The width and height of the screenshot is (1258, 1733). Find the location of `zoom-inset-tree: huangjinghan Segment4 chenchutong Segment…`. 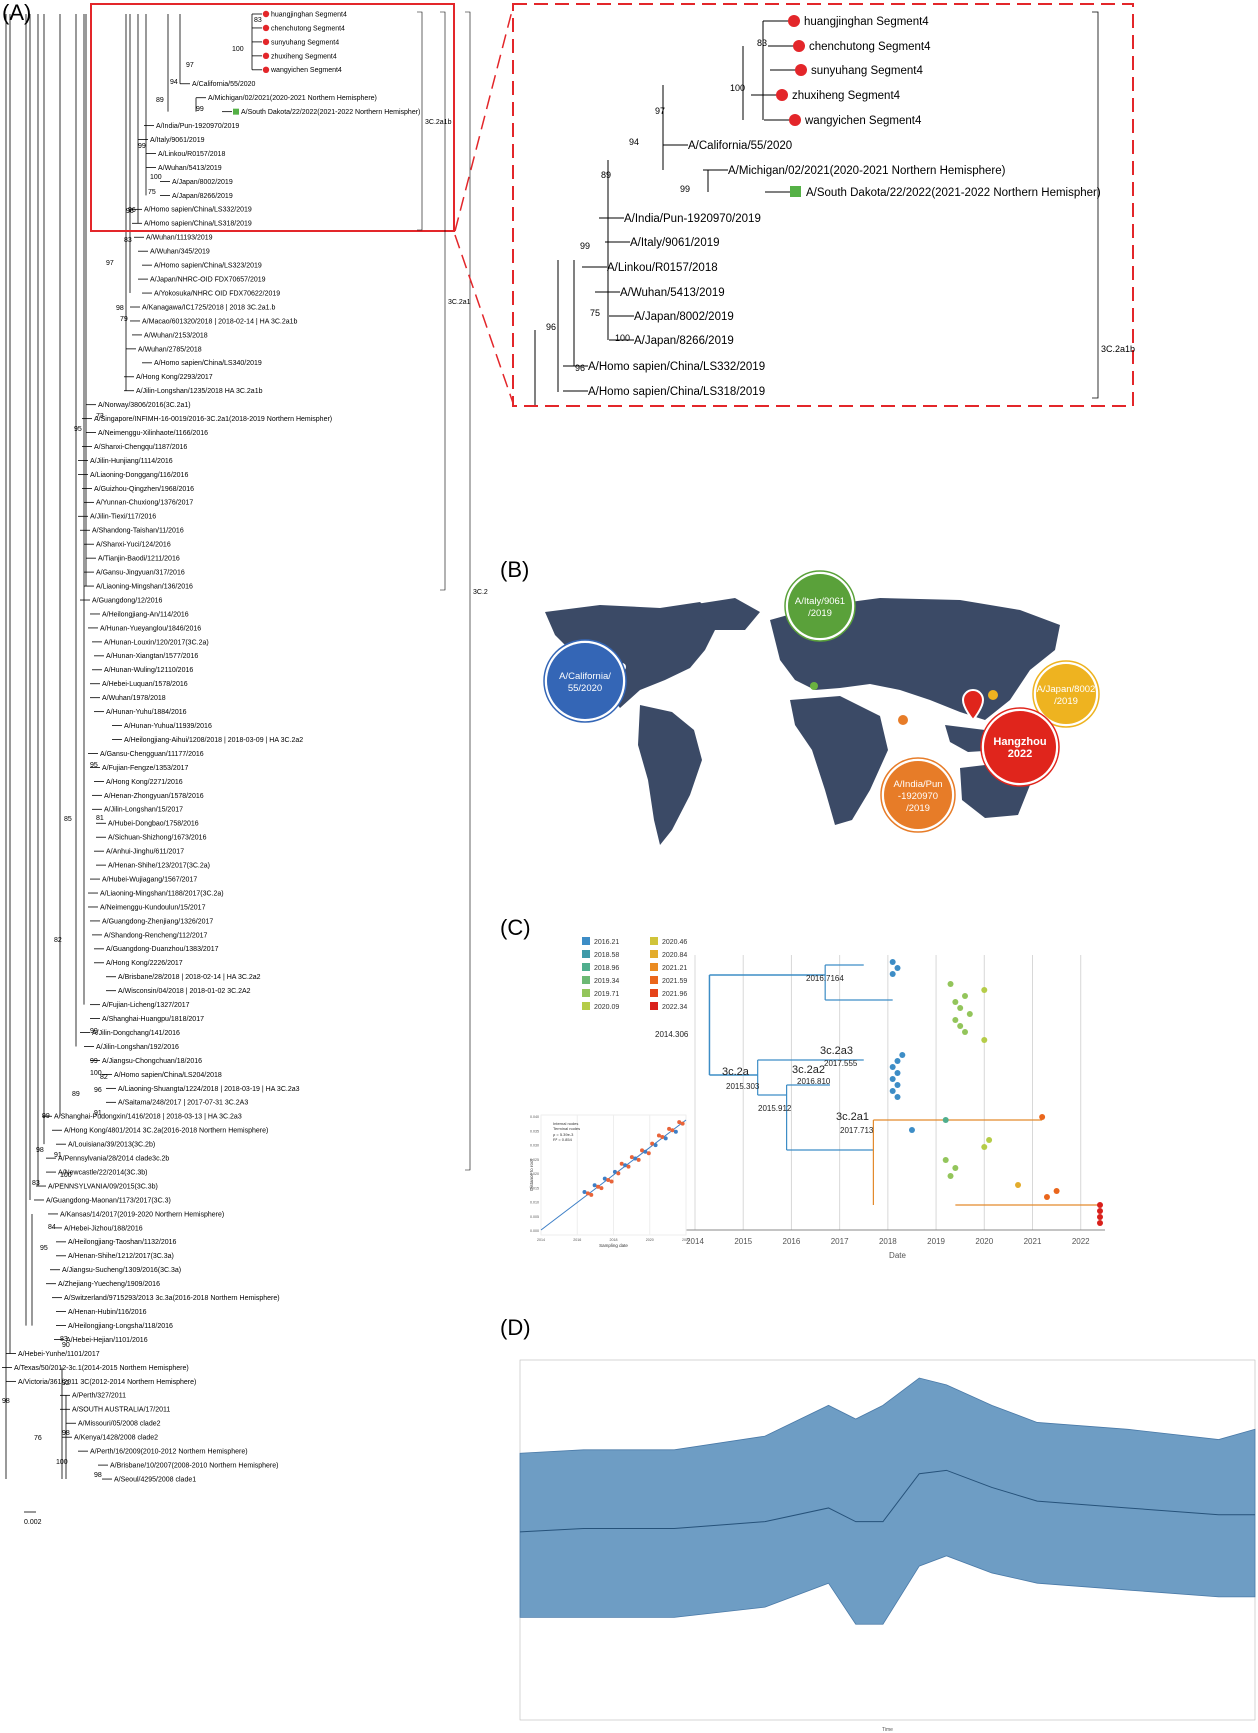

zoom-inset-tree: huangjinghan Segment4 chenchutong Segment… is located at coordinates (794, 205).